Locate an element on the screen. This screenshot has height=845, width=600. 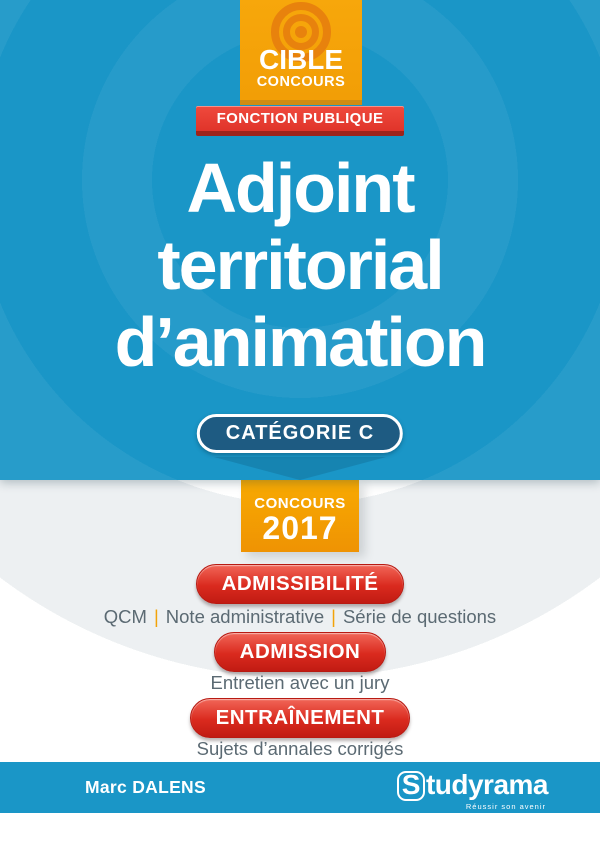
admission-pill: ADMISSION is located at coordinates (300, 652).